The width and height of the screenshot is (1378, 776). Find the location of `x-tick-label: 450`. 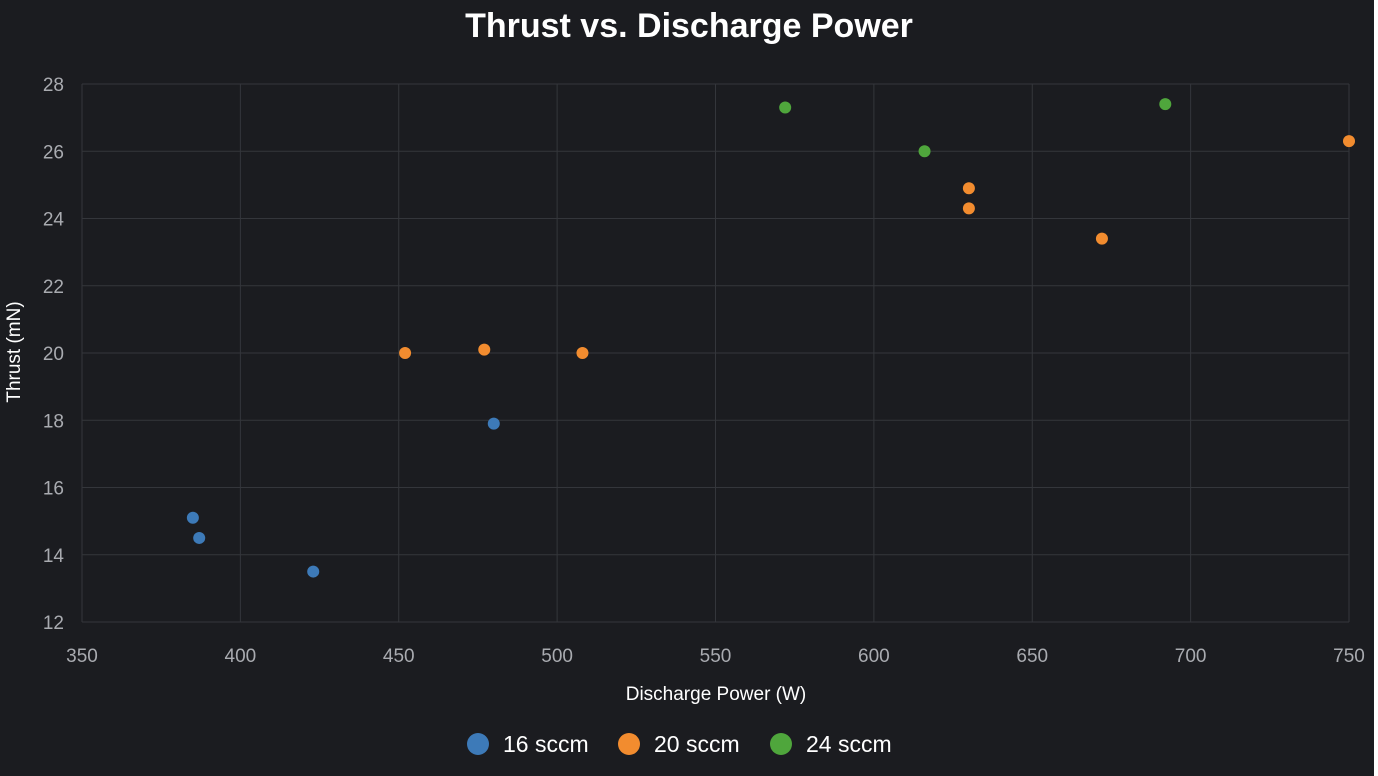

x-tick-label: 450 is located at coordinates (399, 656).